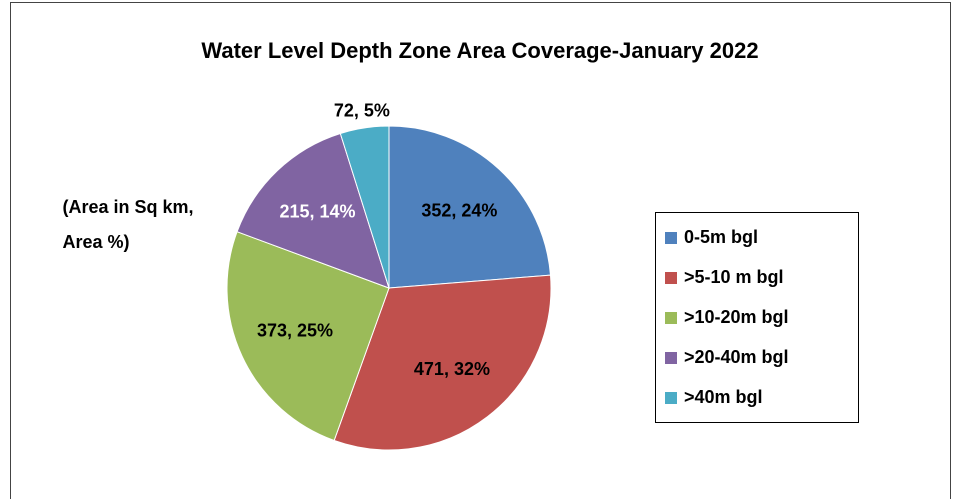 This screenshot has width=958, height=499. Describe the element at coordinates (452, 369) in the screenshot. I see `data-label: 471, 32%` at that location.